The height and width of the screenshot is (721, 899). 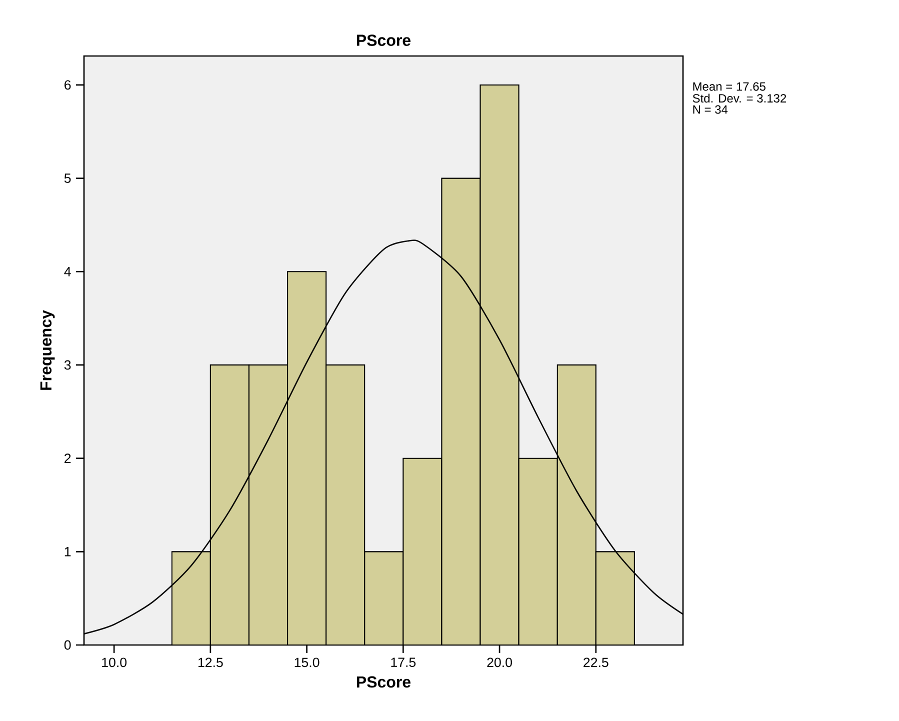 What do you see at coordinates (67, 178) in the screenshot?
I see `y-tick-label: 5` at bounding box center [67, 178].